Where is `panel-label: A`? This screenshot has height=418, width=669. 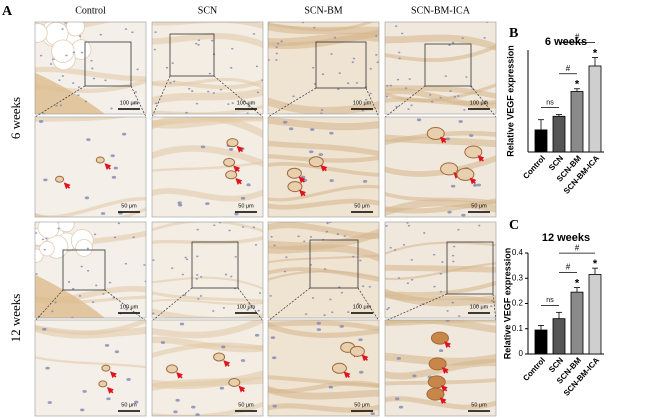 panel-label: A is located at coordinates (7, 11).